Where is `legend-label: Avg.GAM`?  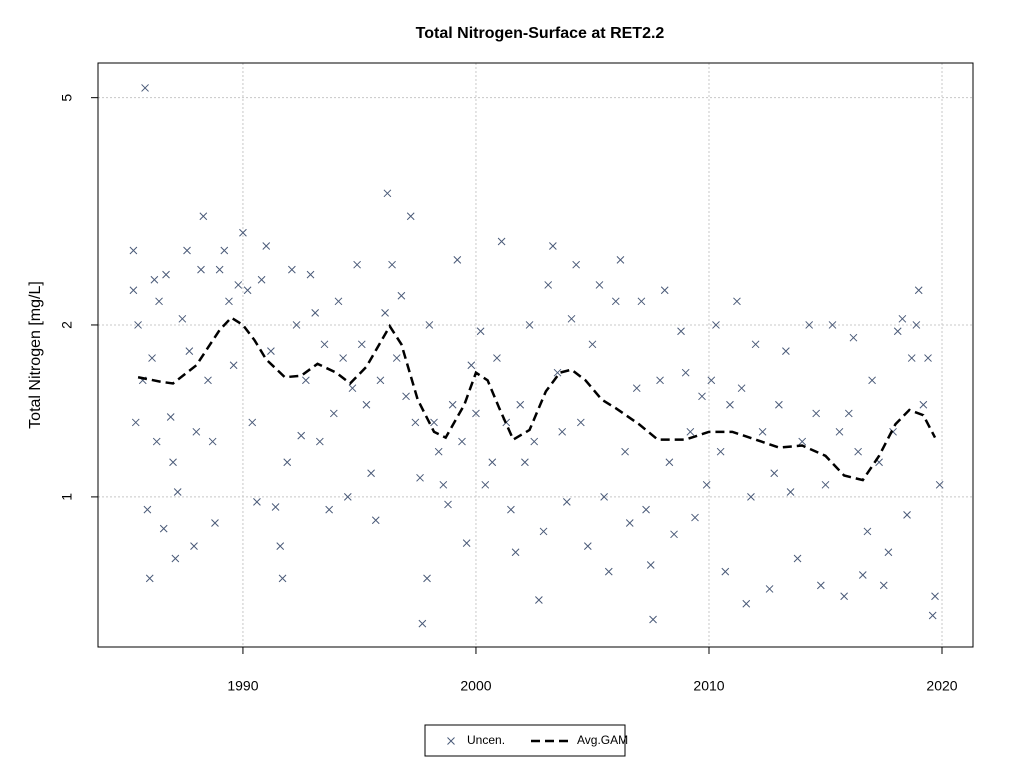 legend-label: Avg.GAM is located at coordinates (602, 740).